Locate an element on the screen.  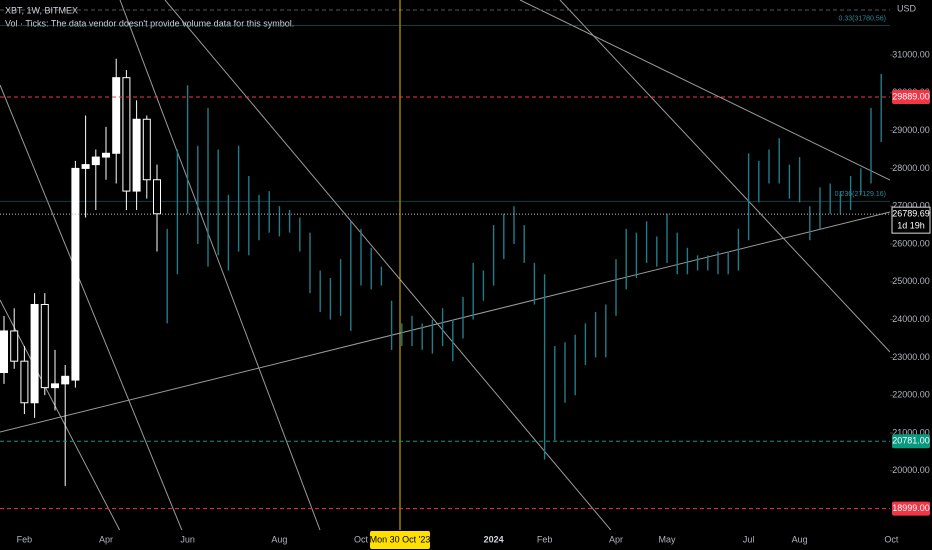
y-tick-label: 24000.00 is located at coordinates (911, 319).